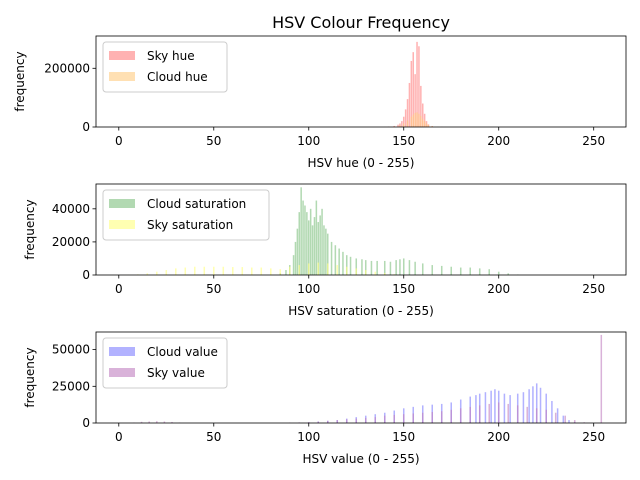 Image resolution: width=640 pixels, height=480 pixels. Describe the element at coordinates (361, 163) in the screenshot. I see `x-axis-label: HSV hue (0 - 255)` at that location.